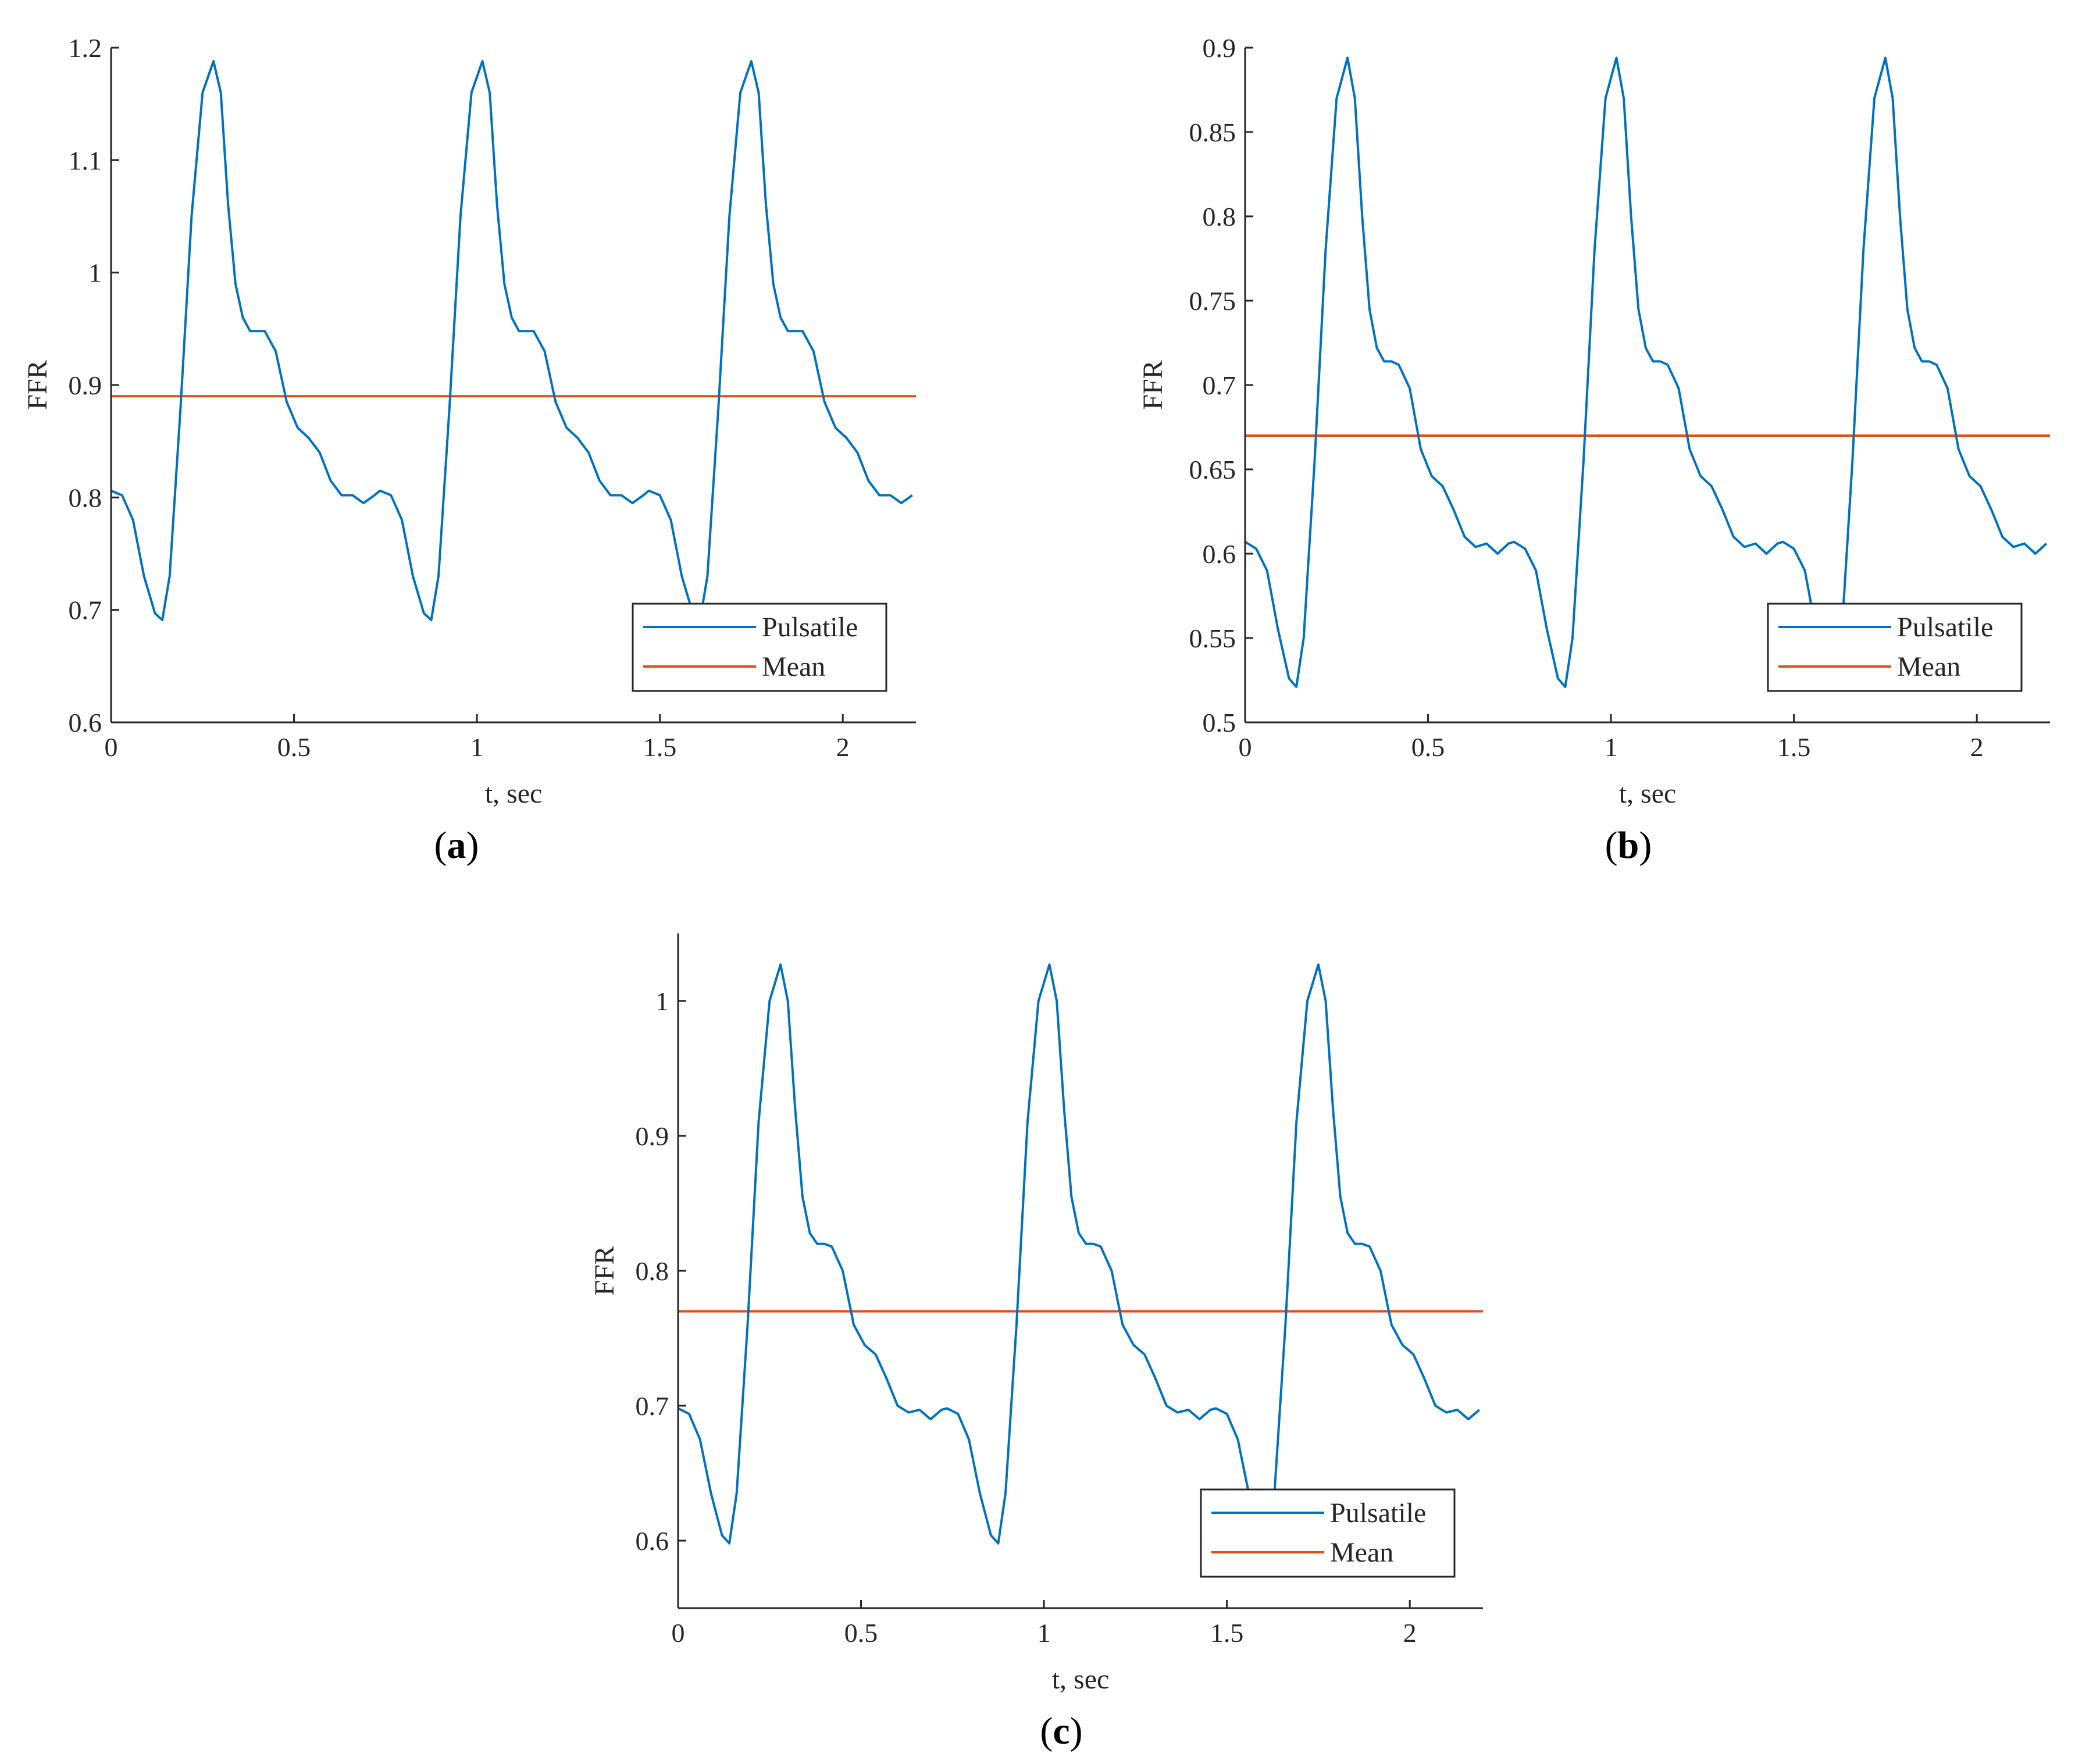 Image resolution: width=2075 pixels, height=1764 pixels. I want to click on panel-a-ytick-label: 1.1, so click(85, 160).